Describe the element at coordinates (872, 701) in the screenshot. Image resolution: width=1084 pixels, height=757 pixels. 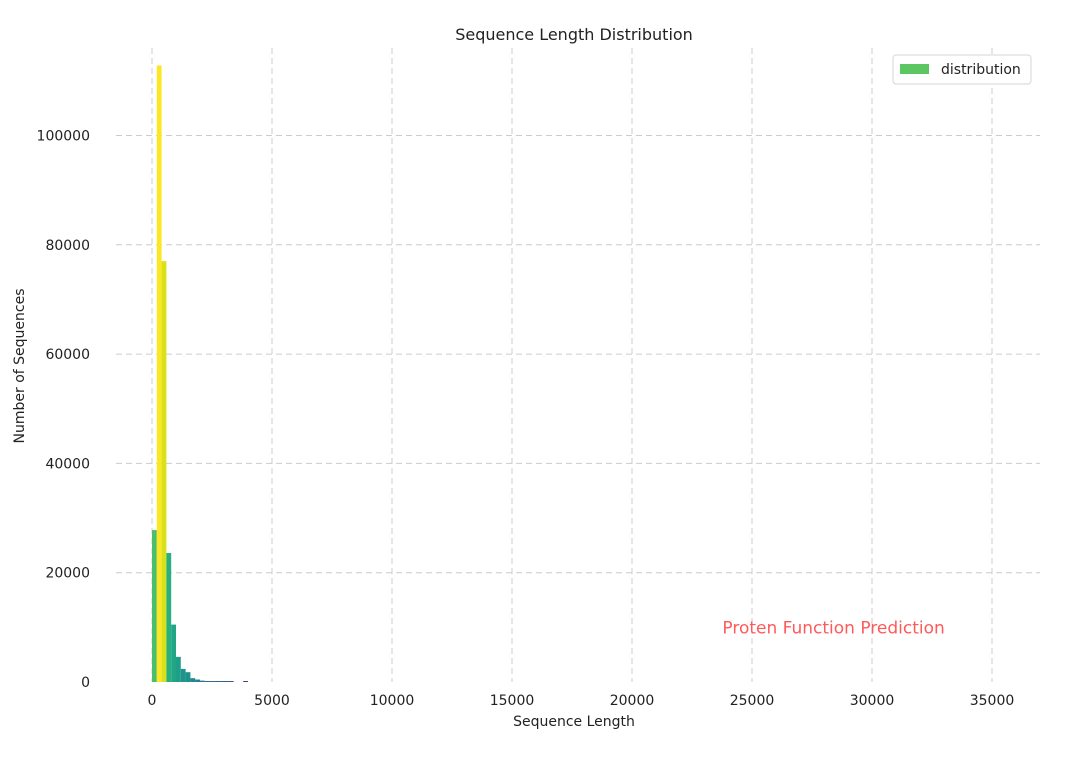
I see `x-tick-label: 30000` at that location.